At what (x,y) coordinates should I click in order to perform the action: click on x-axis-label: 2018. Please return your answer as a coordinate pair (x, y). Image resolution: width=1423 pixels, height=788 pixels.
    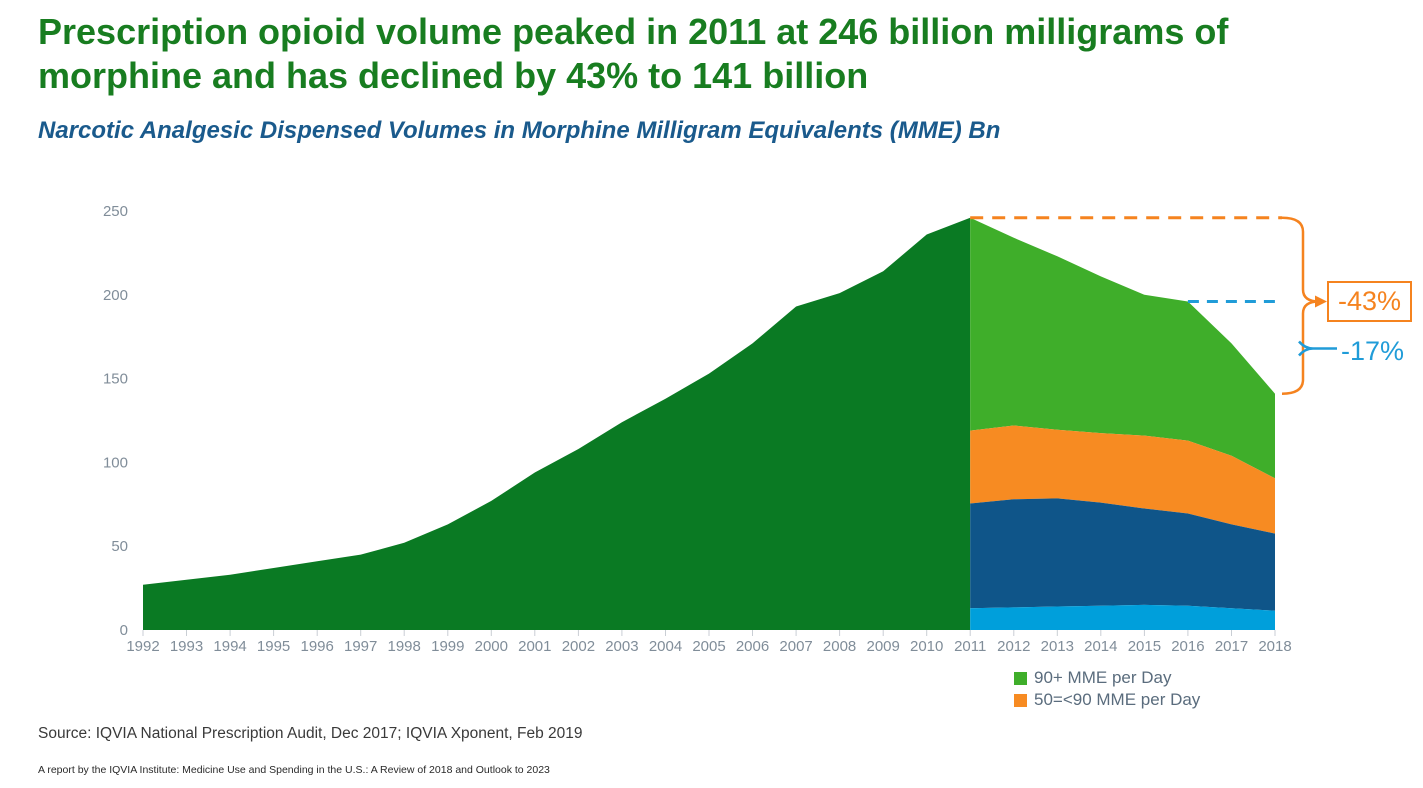
    Looking at the image, I should click on (1274, 646).